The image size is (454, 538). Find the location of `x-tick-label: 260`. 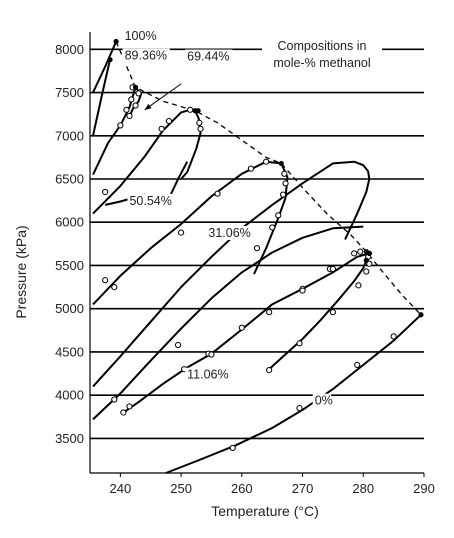

x-tick-label: 260 is located at coordinates (242, 488).